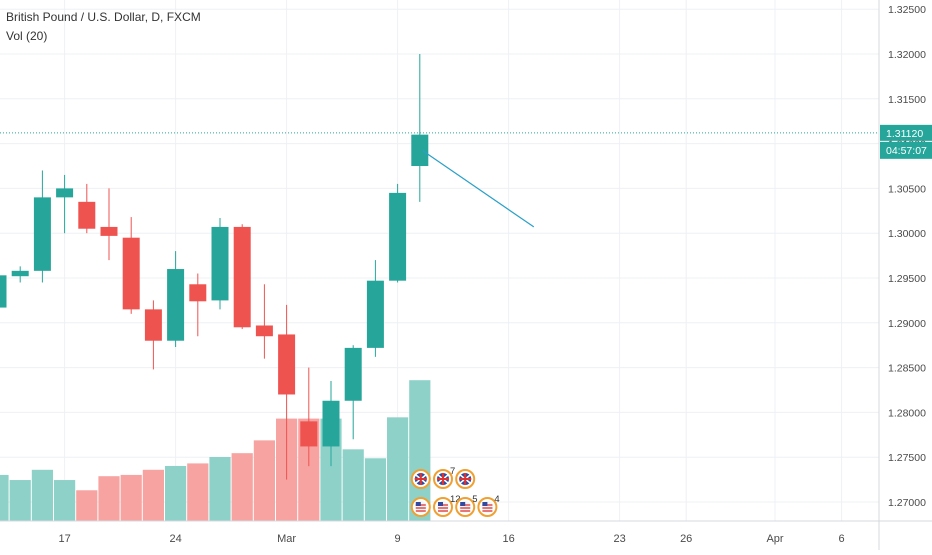  What do you see at coordinates (774, 539) in the screenshot?
I see `time-axis-label: Apr` at bounding box center [774, 539].